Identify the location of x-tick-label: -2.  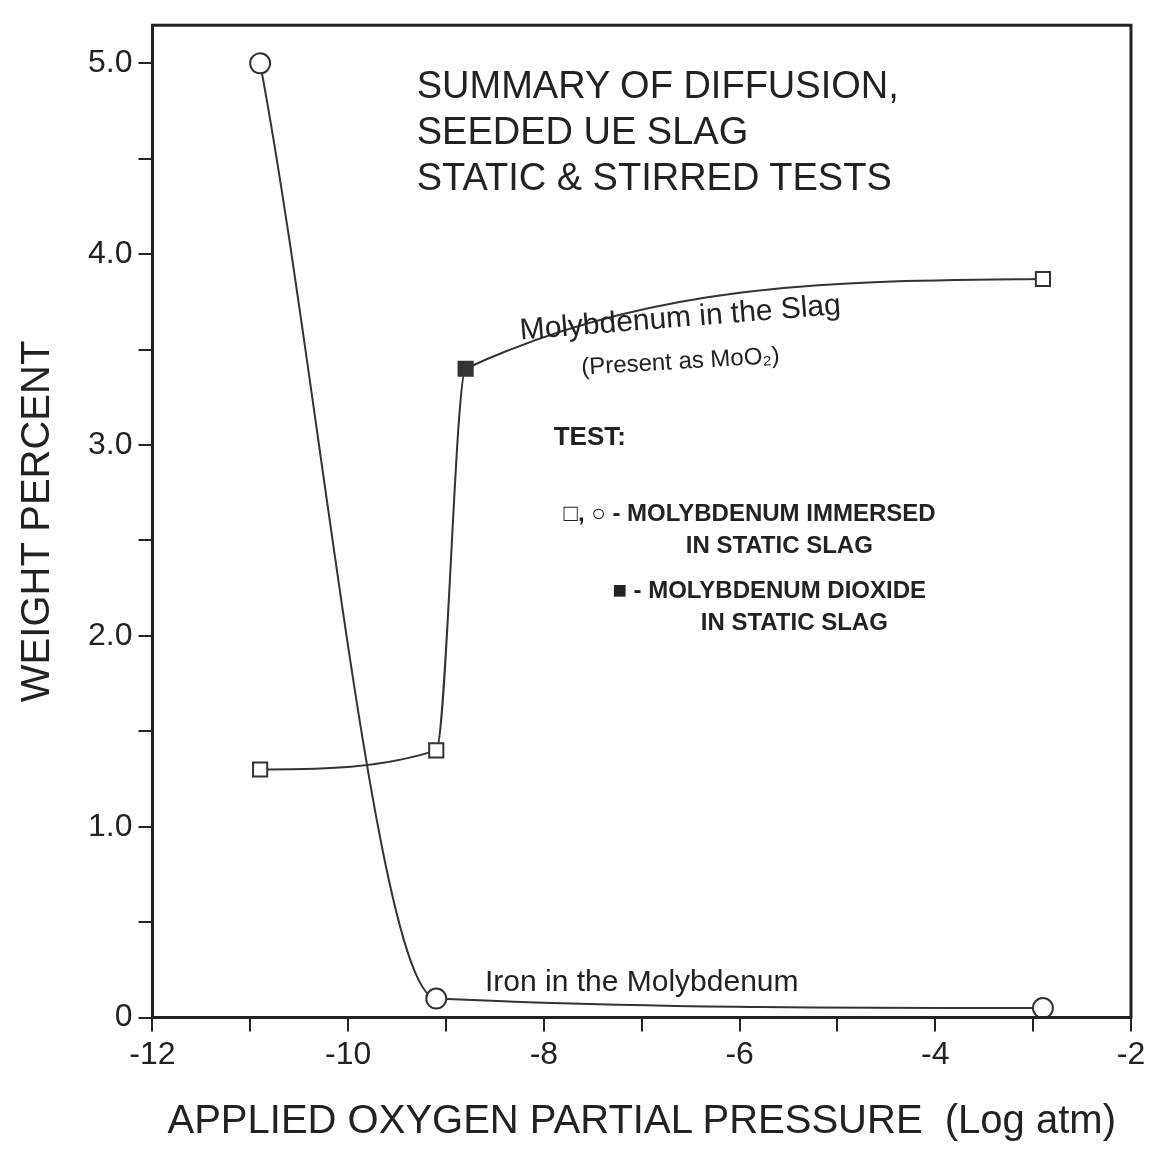
(1131, 1052).